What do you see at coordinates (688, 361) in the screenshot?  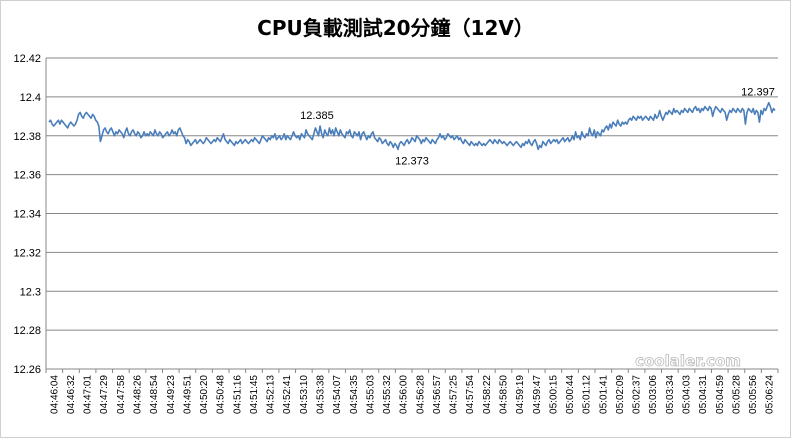 I see `watermark: coolaler.com` at bounding box center [688, 361].